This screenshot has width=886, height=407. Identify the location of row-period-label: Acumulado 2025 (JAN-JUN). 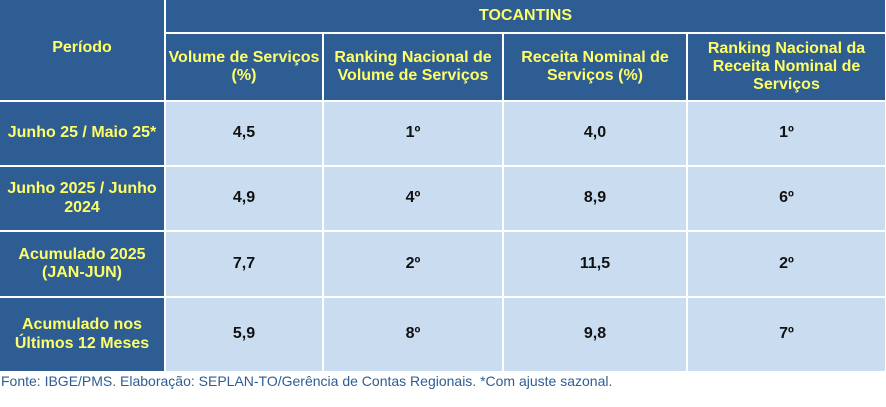
(83, 265).